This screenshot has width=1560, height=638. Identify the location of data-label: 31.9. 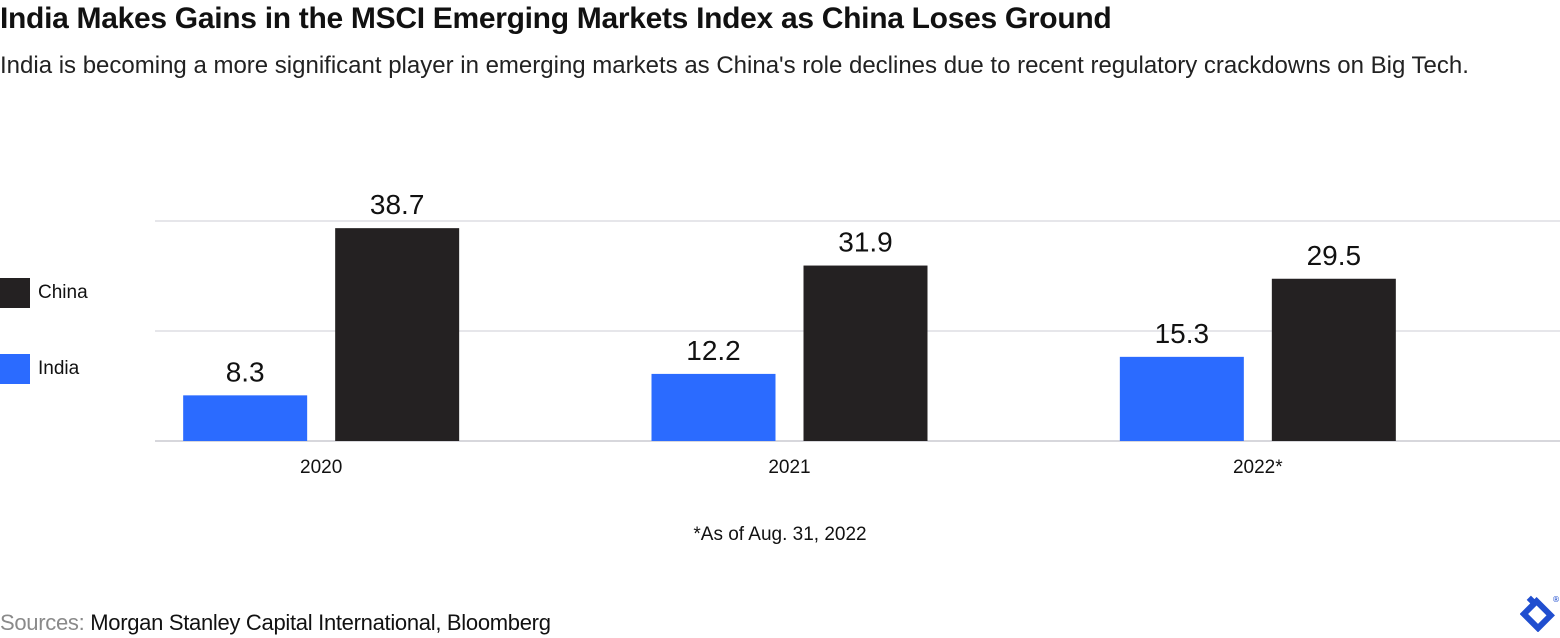
(865, 242).